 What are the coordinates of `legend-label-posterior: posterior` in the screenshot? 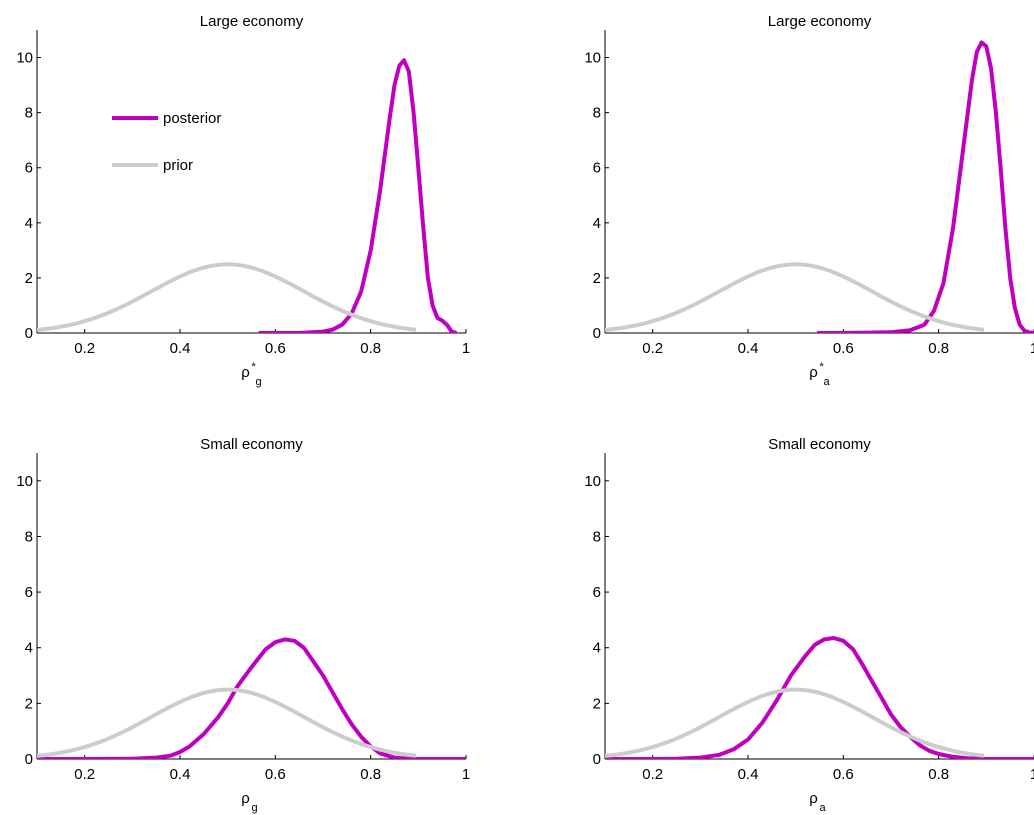 It's located at (192, 118).